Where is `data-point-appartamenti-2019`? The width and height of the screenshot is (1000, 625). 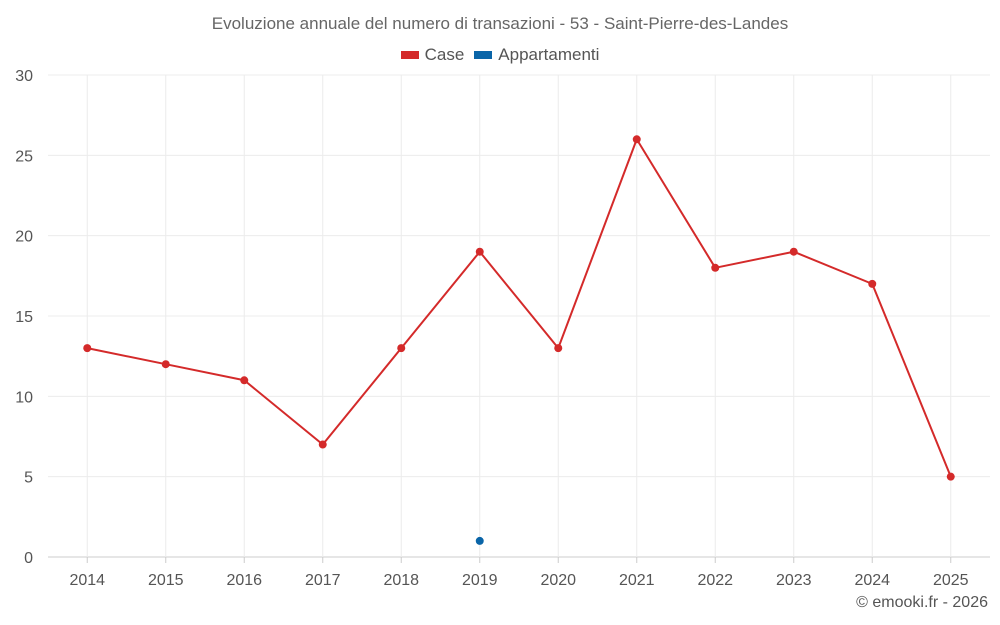 data-point-appartamenti-2019 is located at coordinates (479, 540).